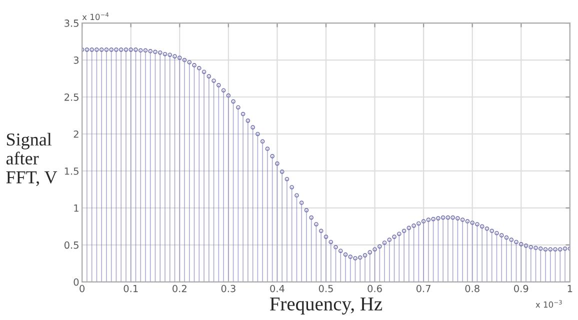  What do you see at coordinates (71, 245) in the screenshot?
I see `y-tick-label: 0.5` at bounding box center [71, 245].